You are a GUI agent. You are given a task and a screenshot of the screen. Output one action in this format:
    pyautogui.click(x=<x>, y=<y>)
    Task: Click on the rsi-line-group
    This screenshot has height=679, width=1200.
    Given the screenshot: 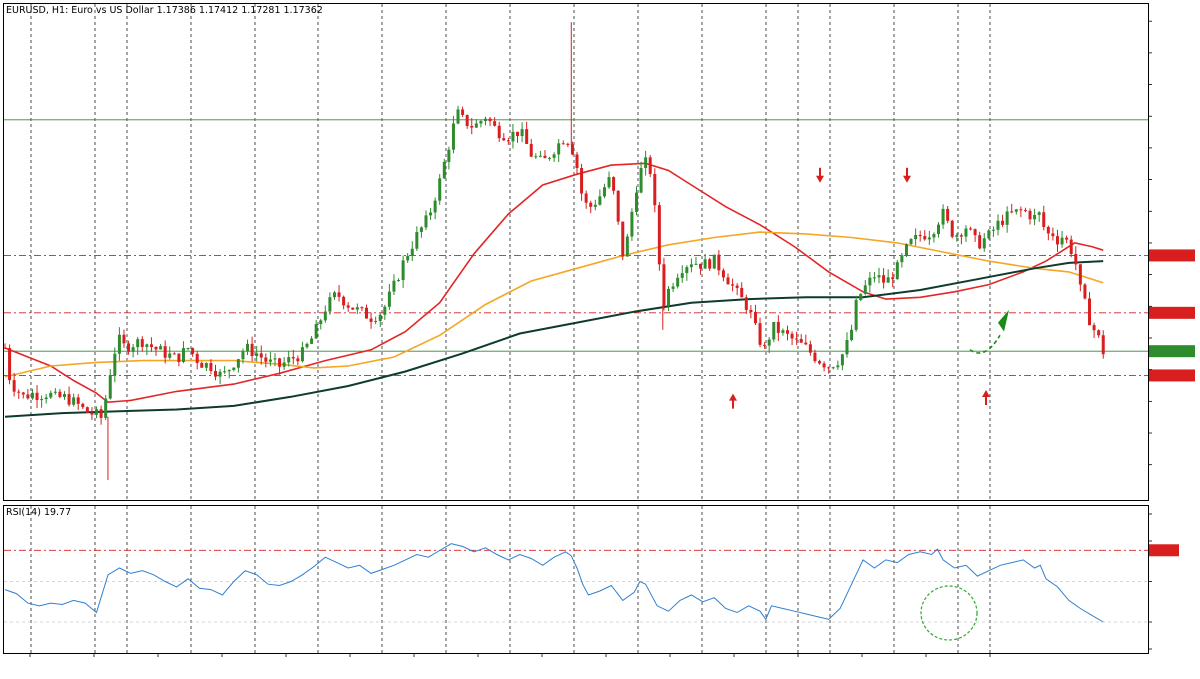 What is the action you would take?
    pyautogui.click(x=554, y=583)
    